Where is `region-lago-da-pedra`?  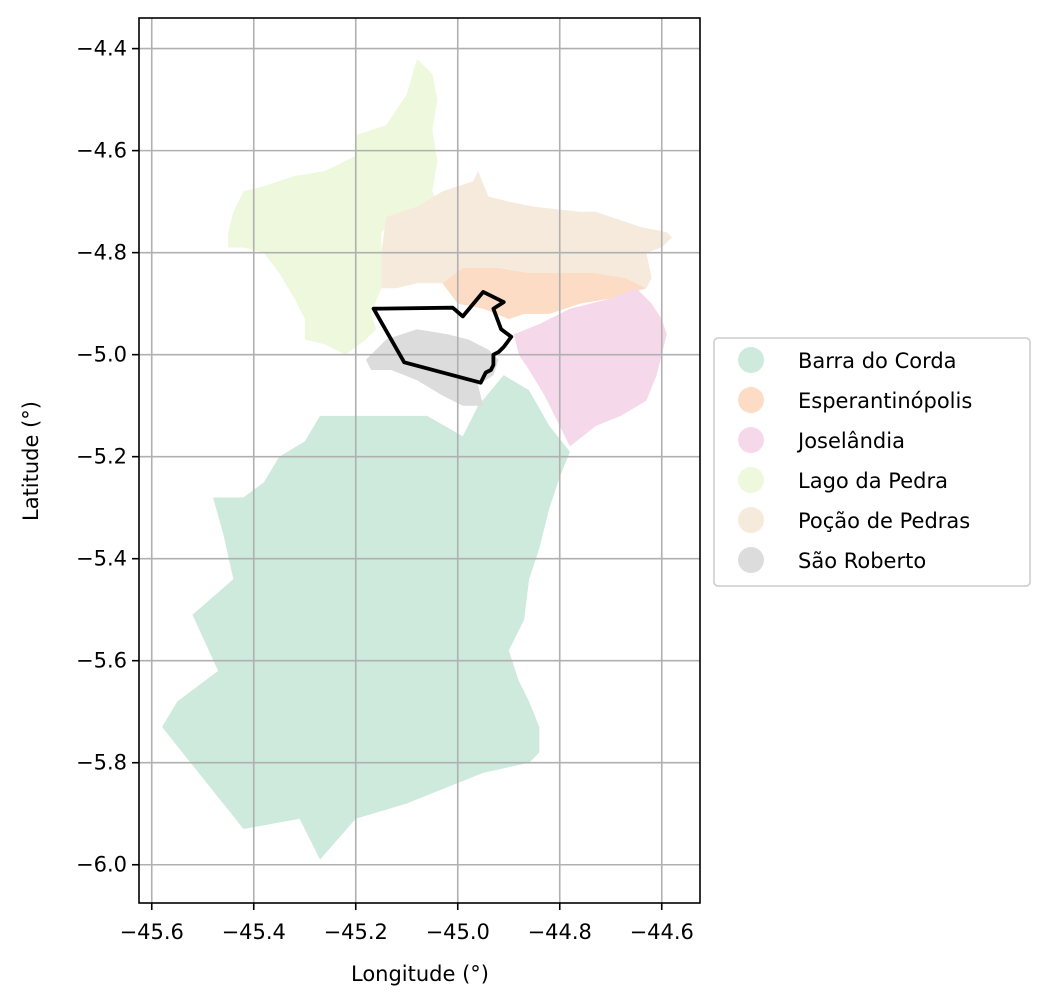
region-lago-da-pedra is located at coordinates (333, 206).